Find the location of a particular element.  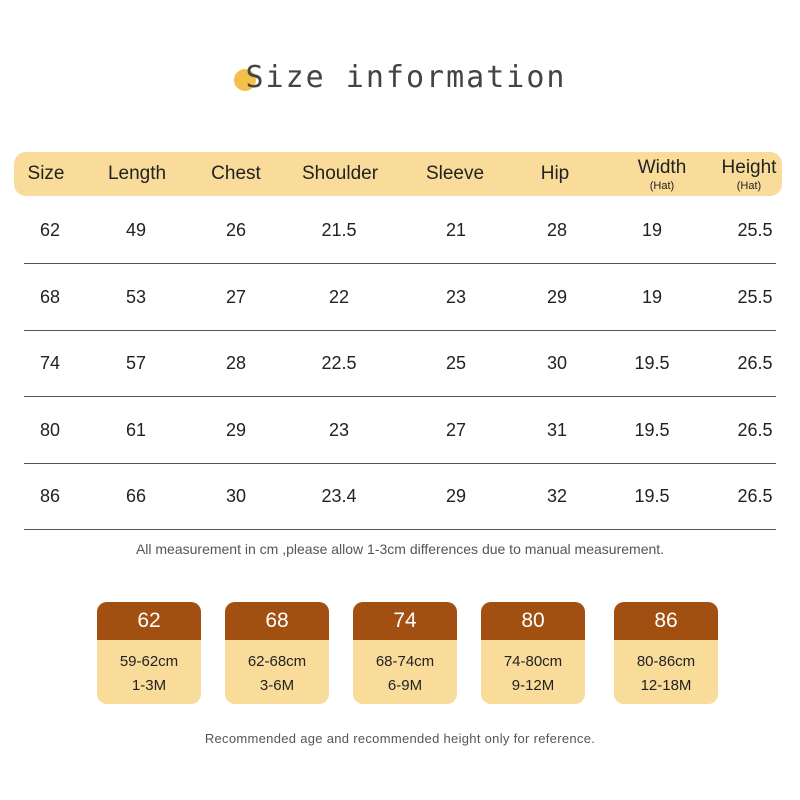

title-block: Size information is located at coordinates (400, 77).